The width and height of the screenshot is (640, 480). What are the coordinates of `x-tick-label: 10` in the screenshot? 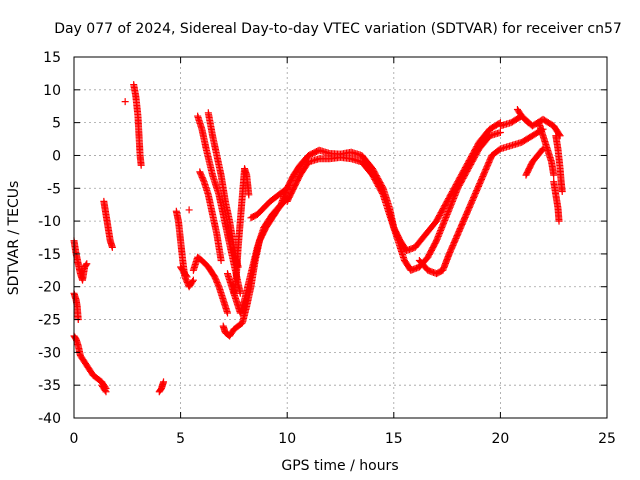 It's located at (287, 439).